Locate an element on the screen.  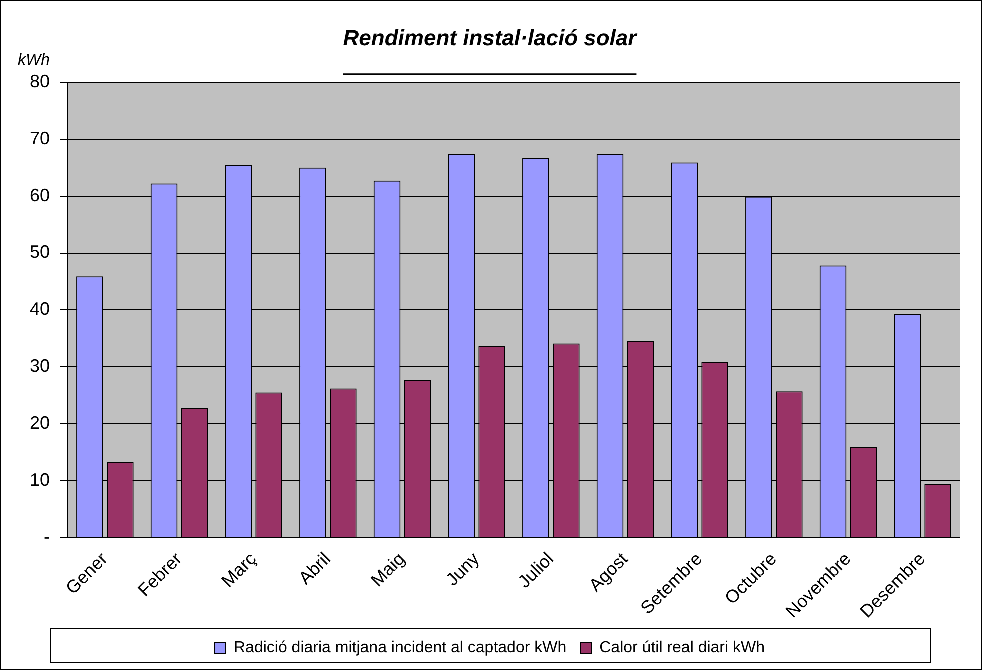
legend-label: Calor útil real diari kWh is located at coordinates (683, 647).